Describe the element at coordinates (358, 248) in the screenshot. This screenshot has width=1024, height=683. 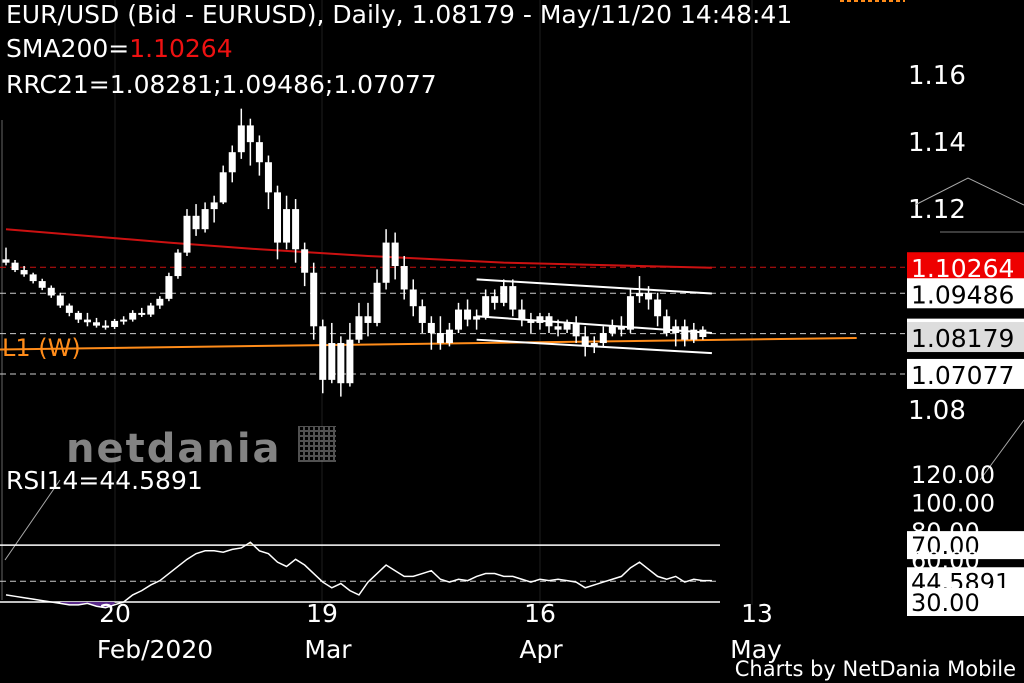
I see `sma200-line` at that location.